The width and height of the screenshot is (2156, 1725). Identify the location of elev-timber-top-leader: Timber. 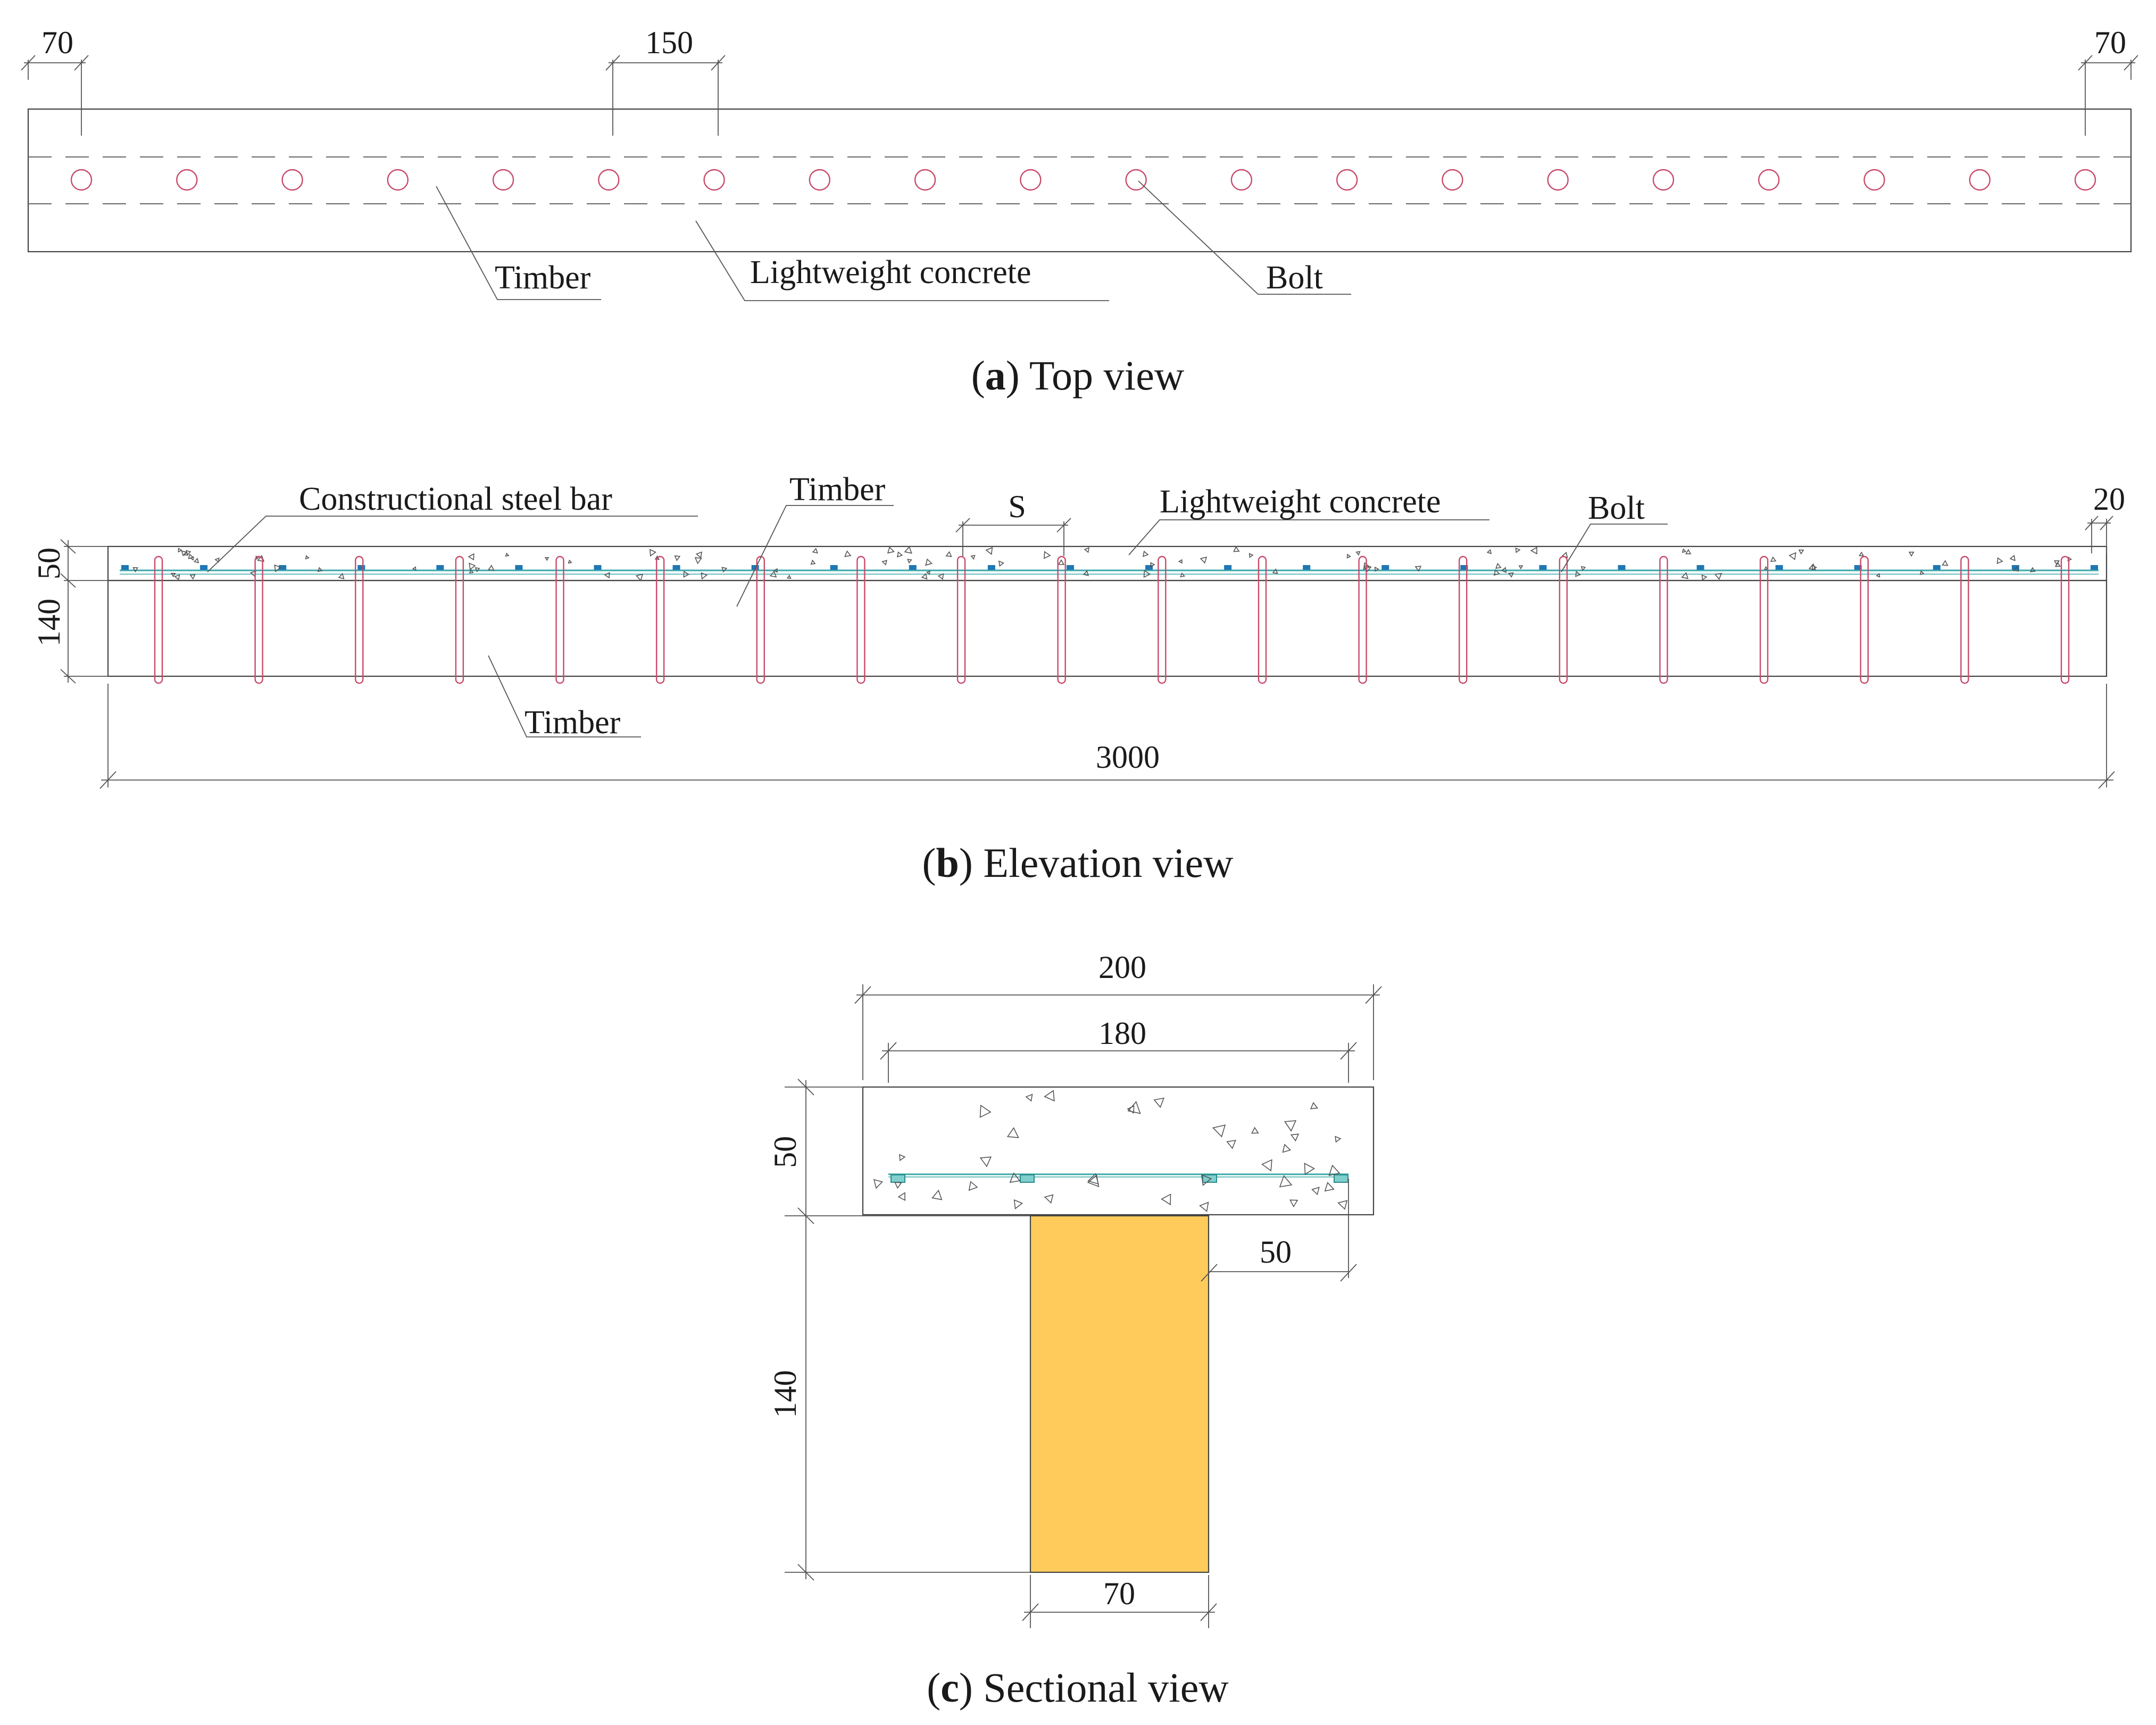
(815, 539).